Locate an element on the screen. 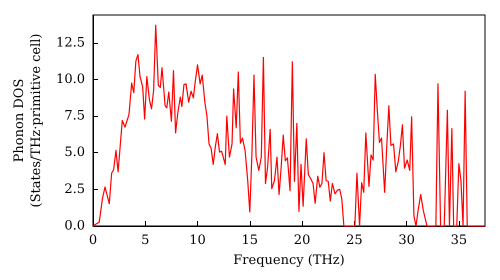  y-tick-label: 7.5 is located at coordinates (74, 116).